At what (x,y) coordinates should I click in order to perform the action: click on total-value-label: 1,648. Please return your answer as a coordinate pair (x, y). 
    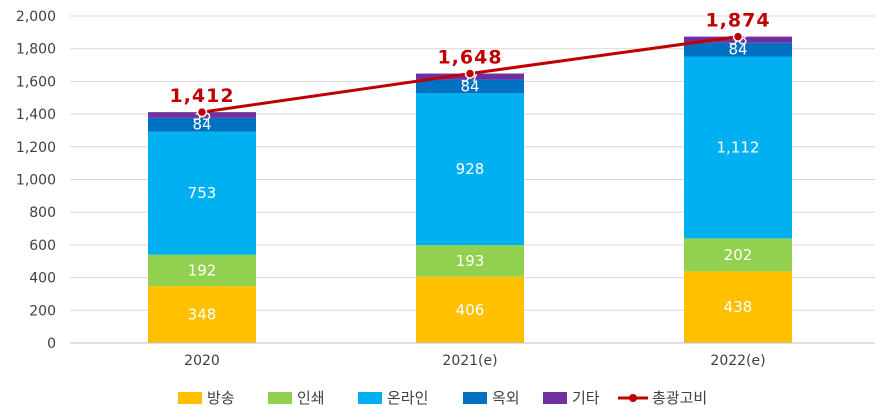
    Looking at the image, I should click on (469, 58).